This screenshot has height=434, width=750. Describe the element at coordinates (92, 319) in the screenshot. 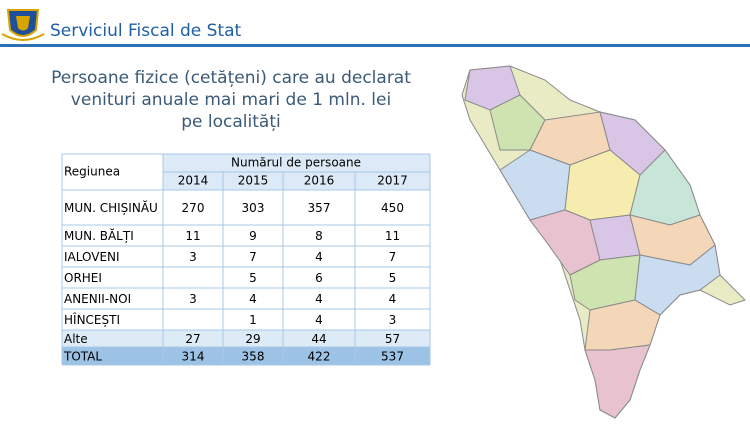

I see `region-label: HÎNCEȘTI` at that location.